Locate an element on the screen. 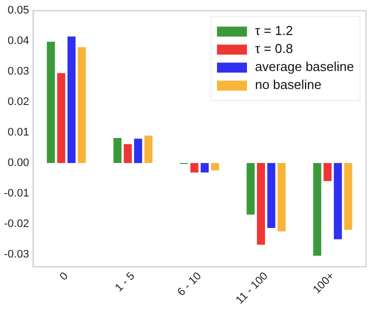 Image resolution: width=370 pixels, height=310 pixels. y-tick-label: 0.03 is located at coordinates (19, 72).